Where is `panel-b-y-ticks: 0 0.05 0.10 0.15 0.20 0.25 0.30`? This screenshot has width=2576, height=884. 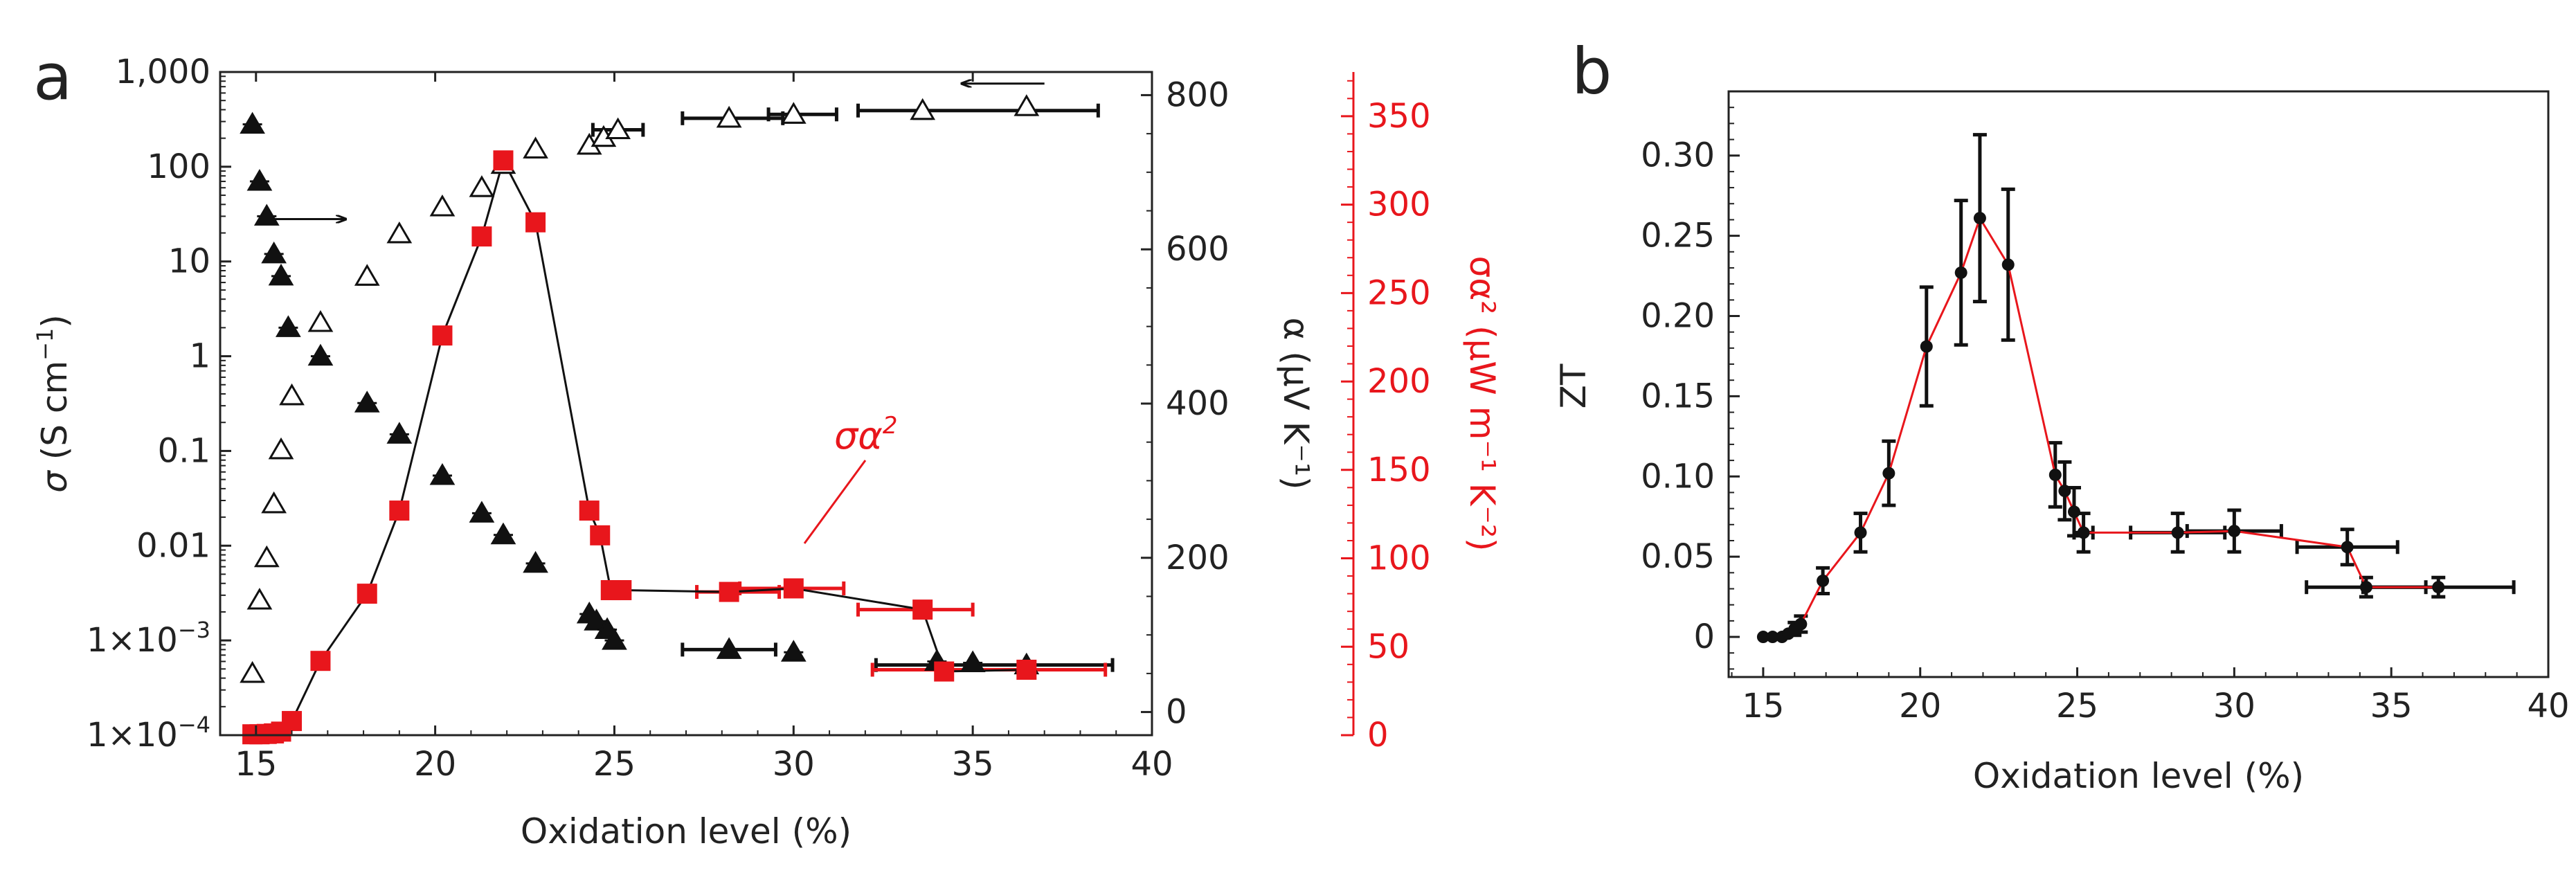 panel-b-y-ticks: 0 0.05 0.10 0.15 0.20 0.25 0.30 is located at coordinates (1690, 388).